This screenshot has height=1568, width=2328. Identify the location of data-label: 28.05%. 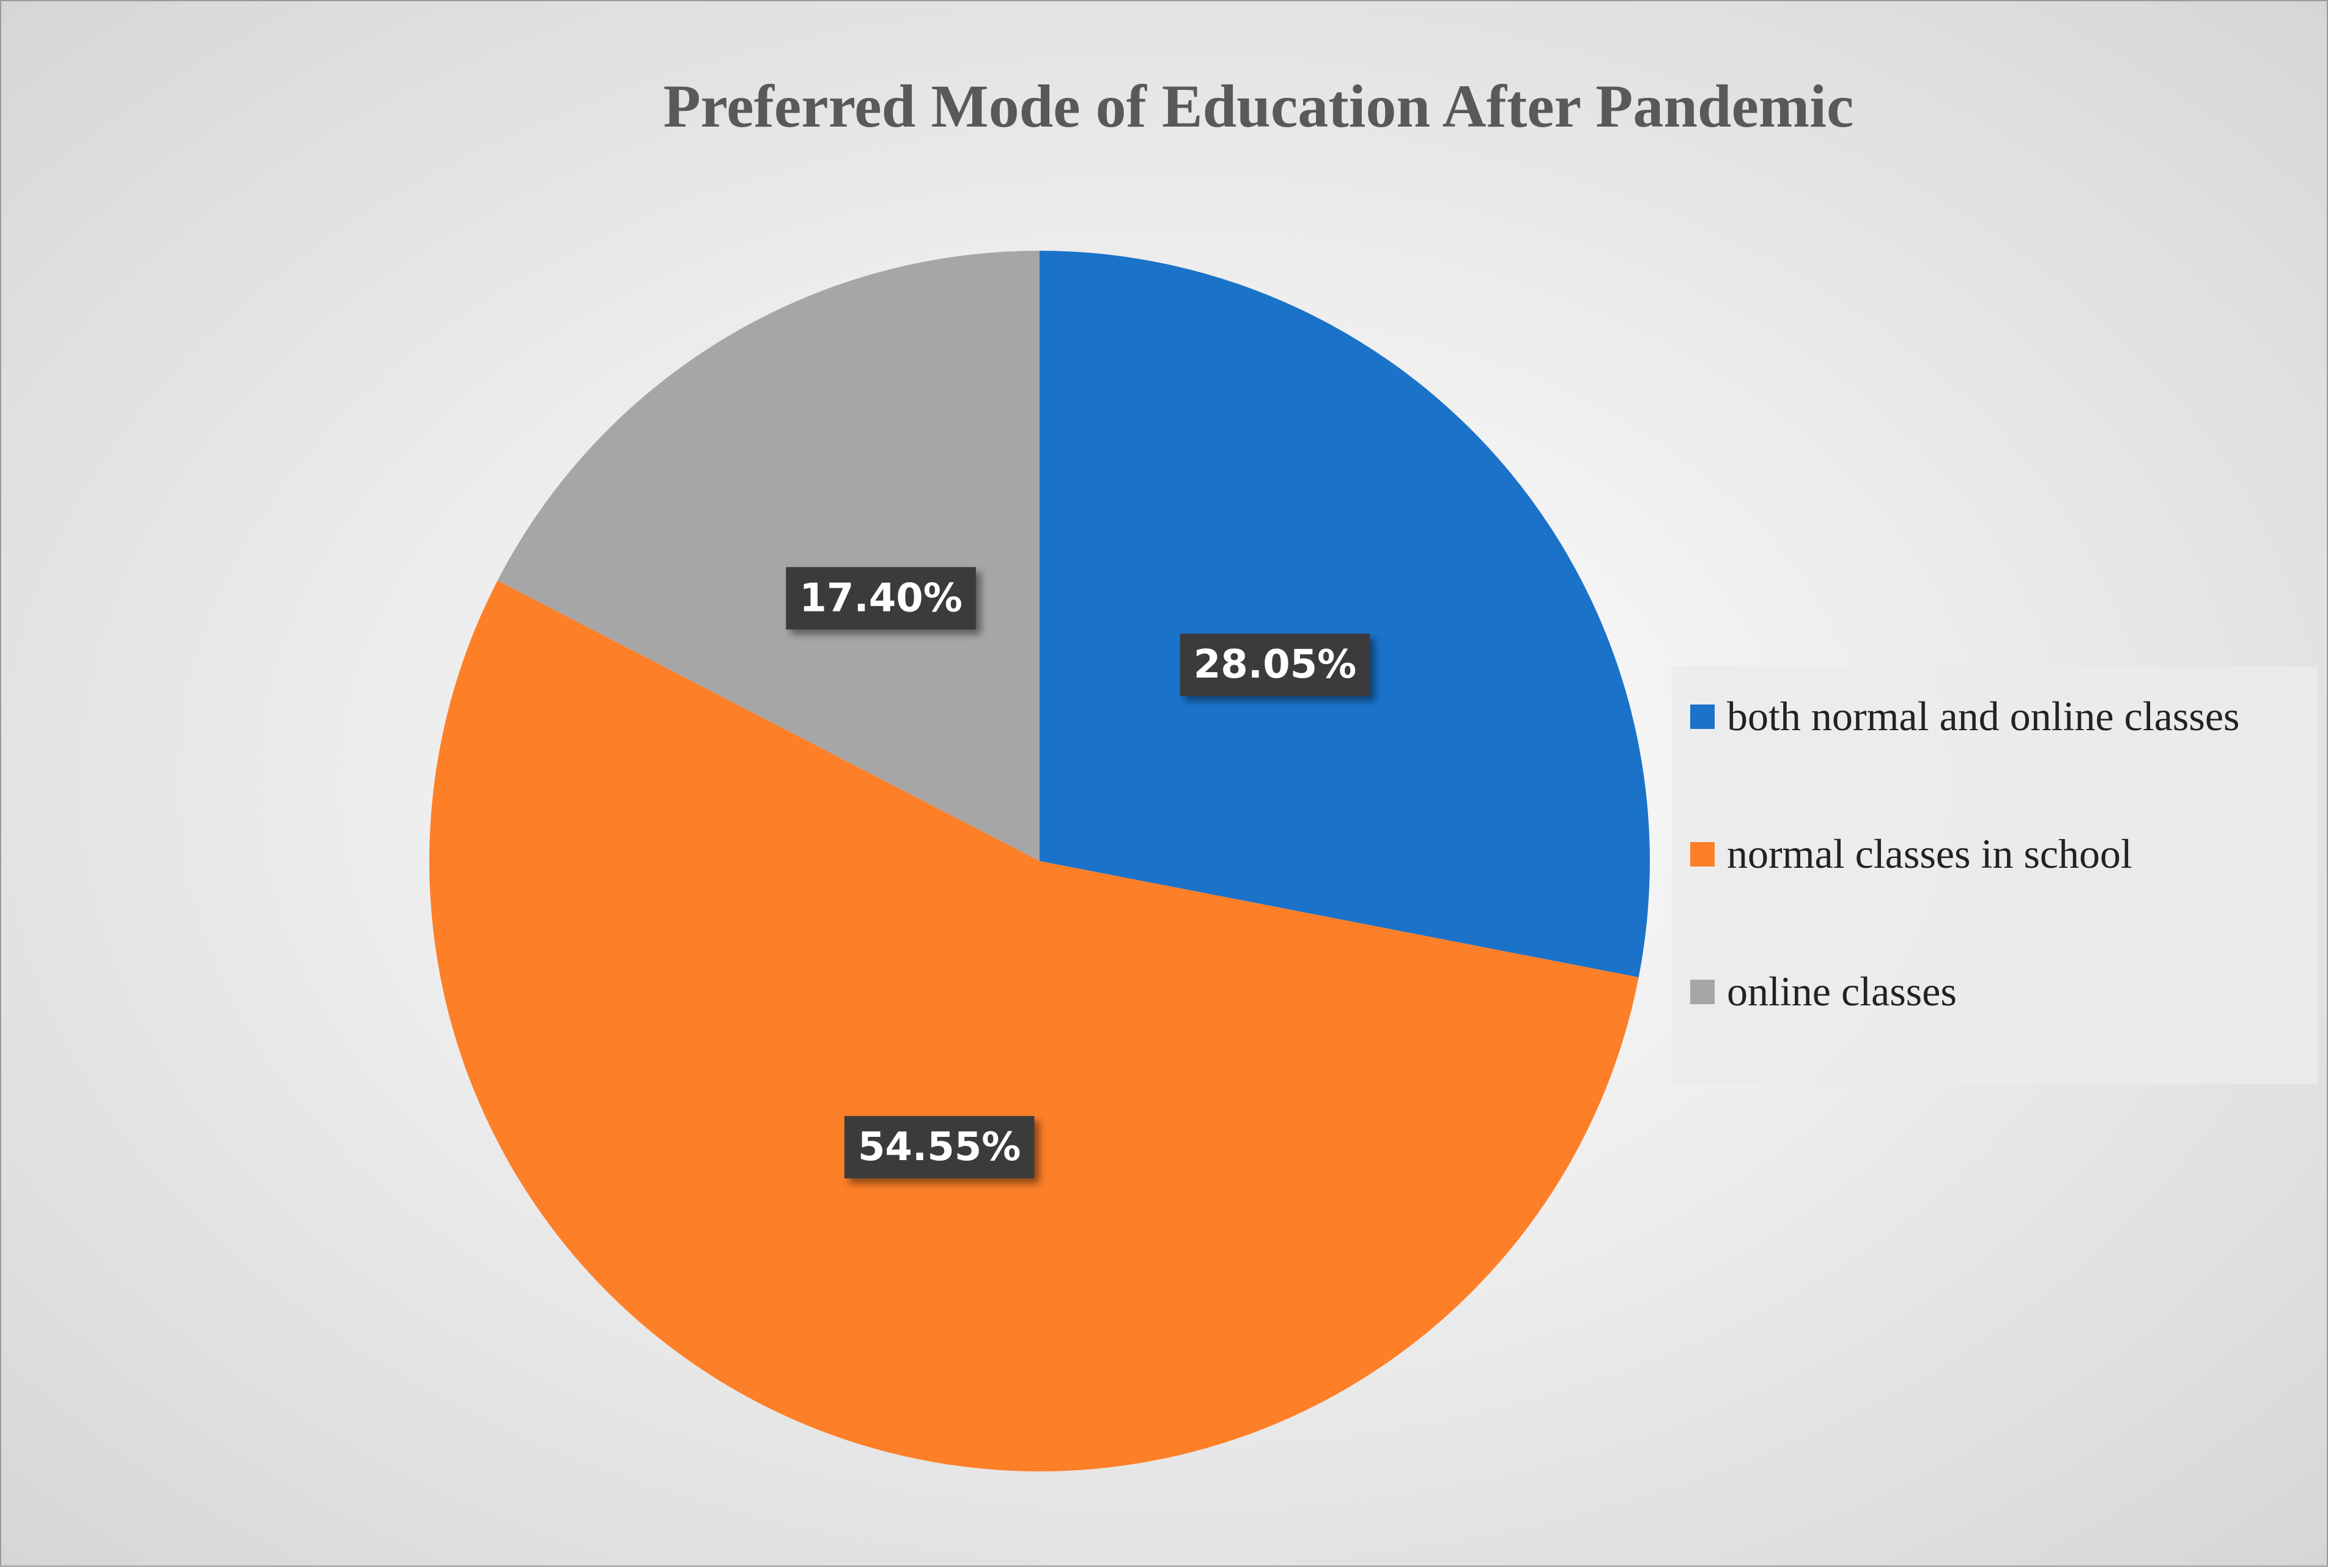
(1275, 664).